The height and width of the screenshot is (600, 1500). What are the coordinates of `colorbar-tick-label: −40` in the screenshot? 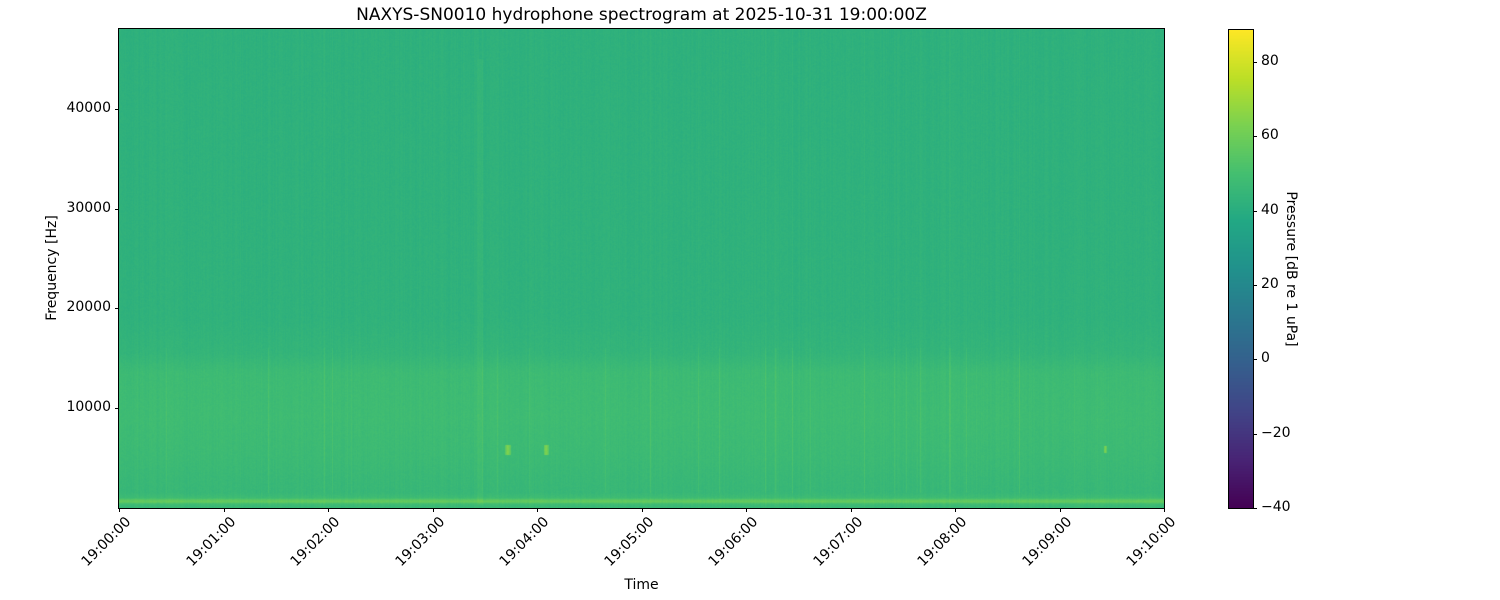 It's located at (1276, 507).